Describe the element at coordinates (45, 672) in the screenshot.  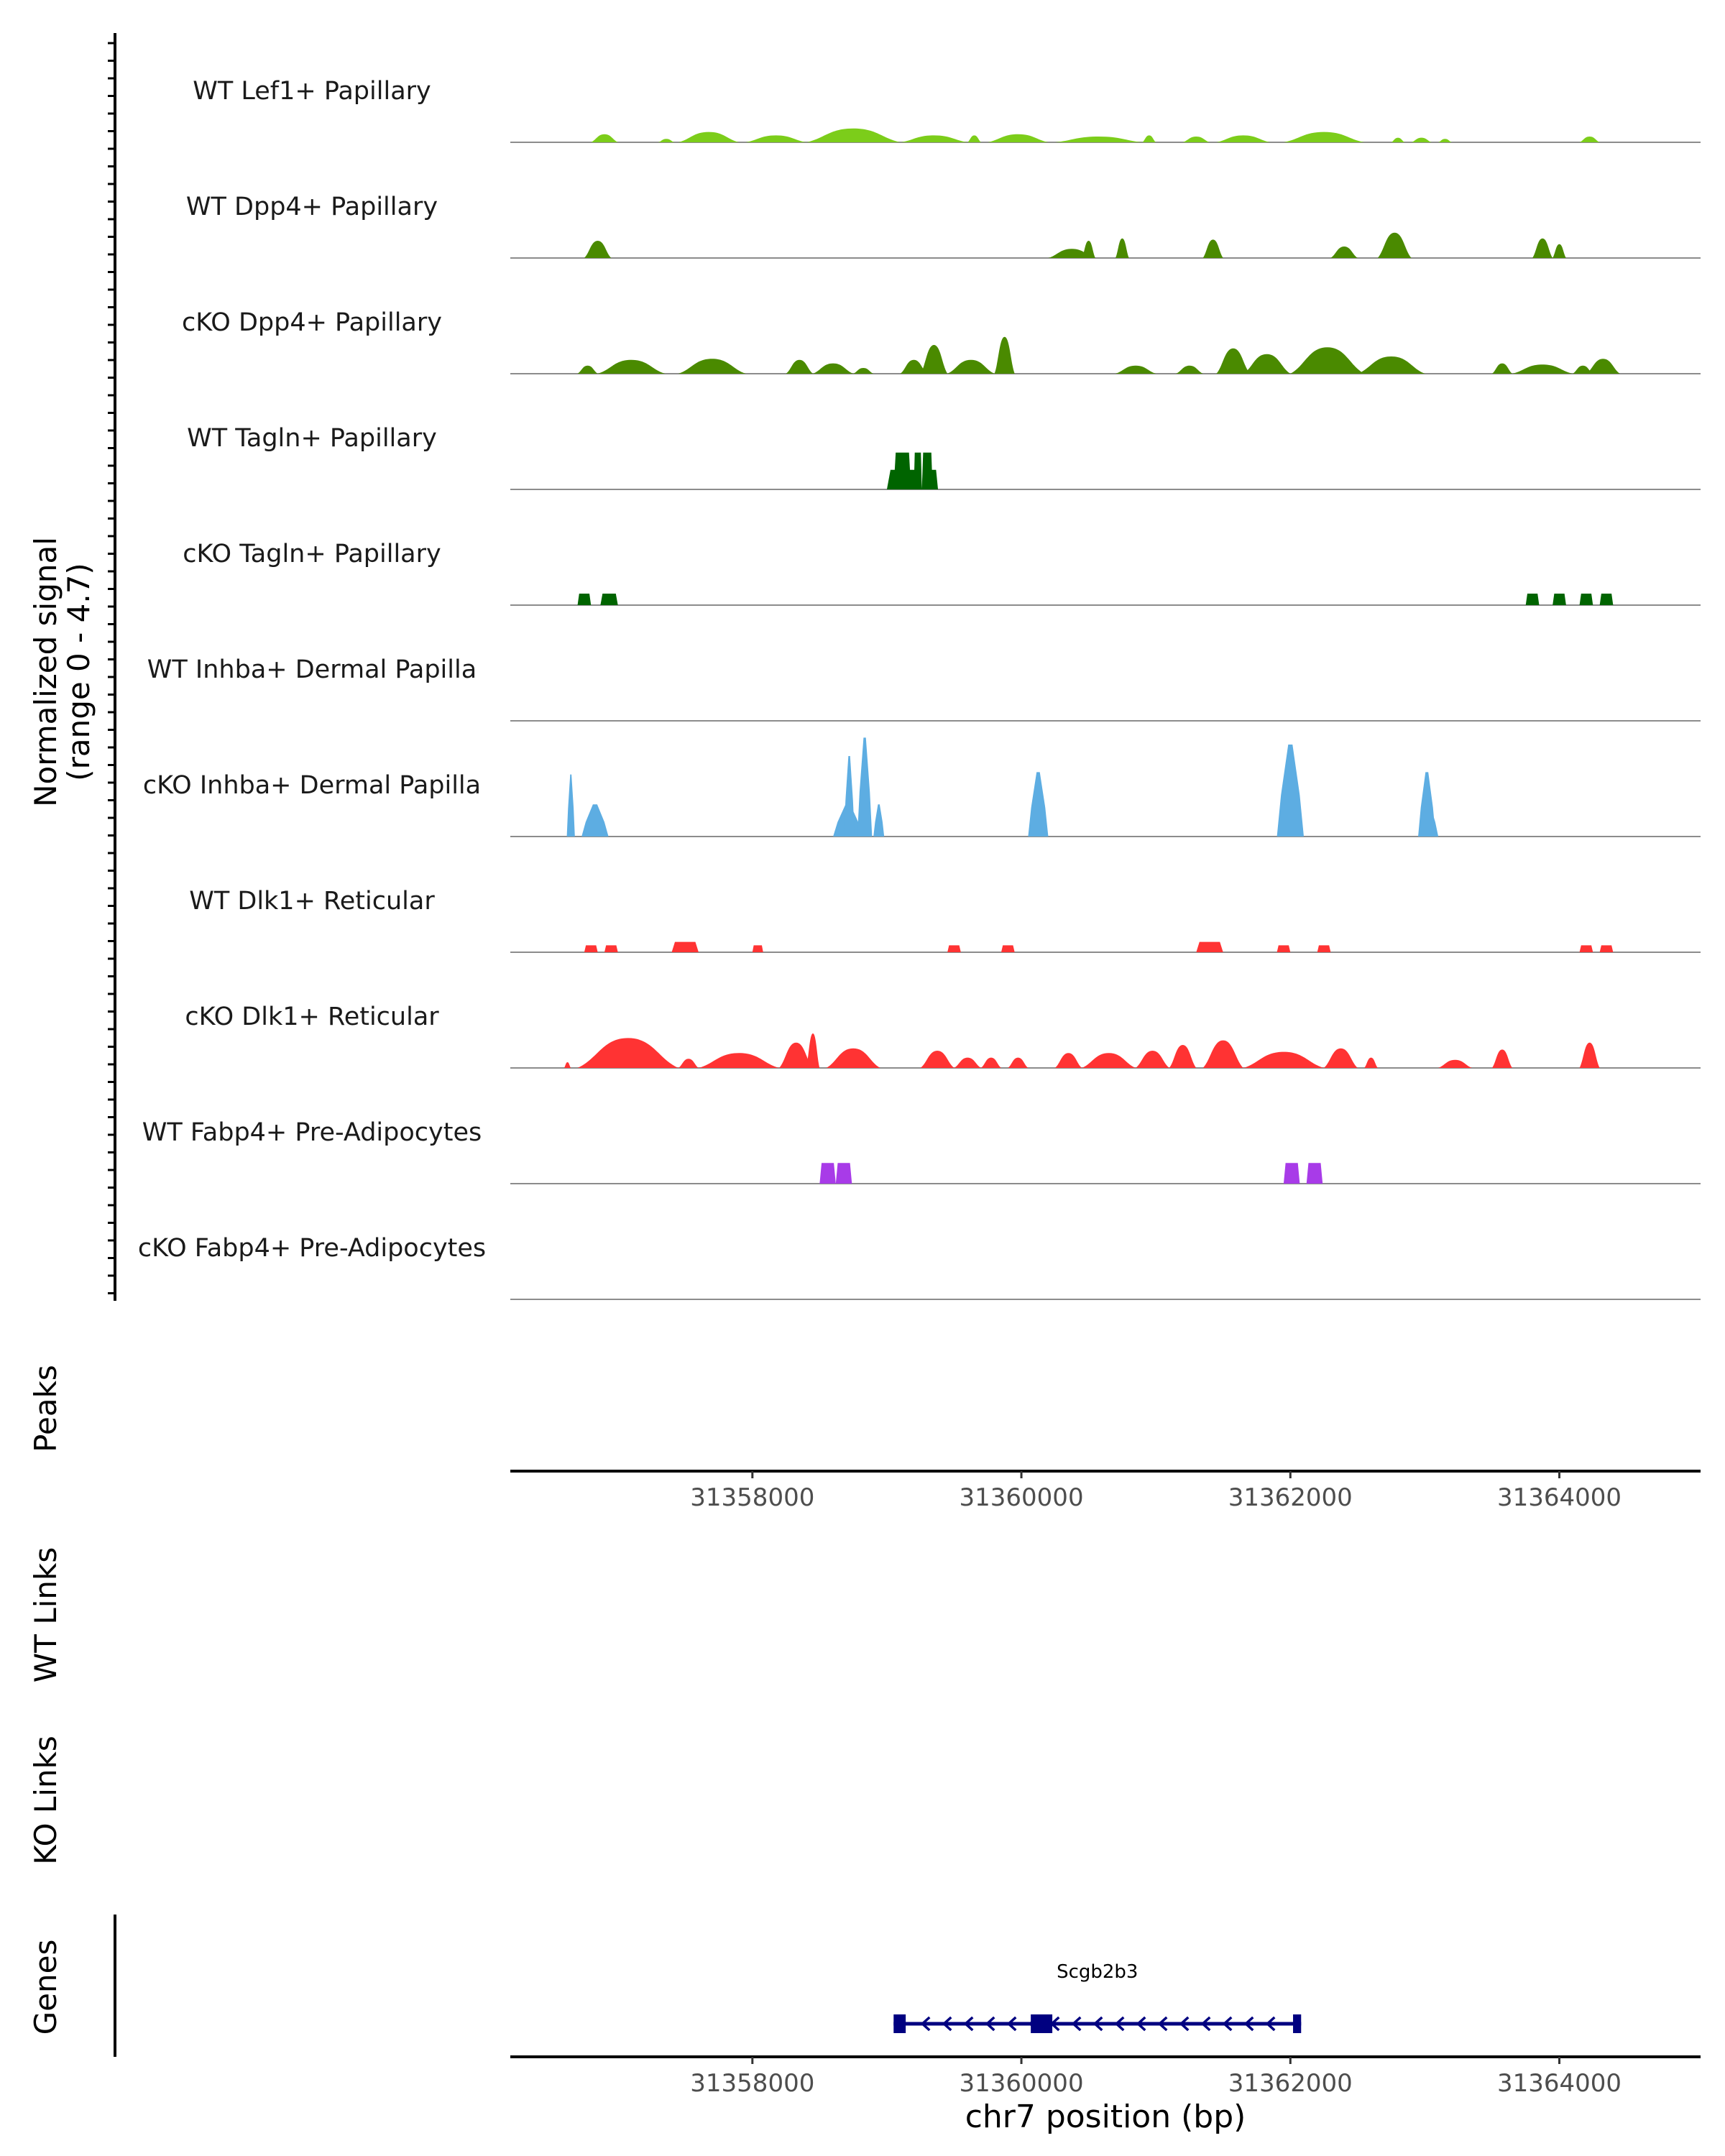
I see `coverage-ylabel-line1: Normalized signal` at that location.